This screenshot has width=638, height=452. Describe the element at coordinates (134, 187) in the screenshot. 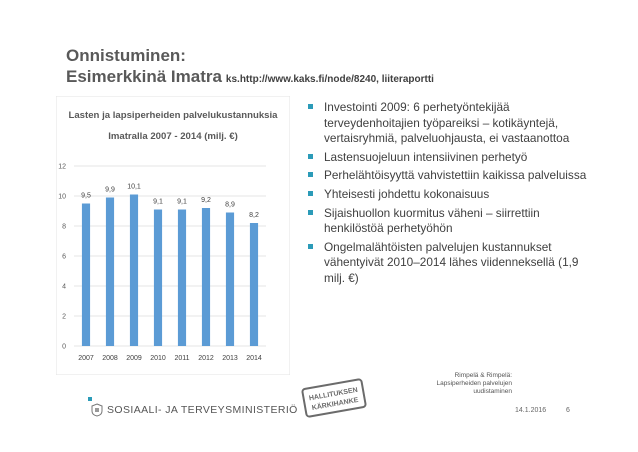

I see `bar-value-label: 10,1` at that location.